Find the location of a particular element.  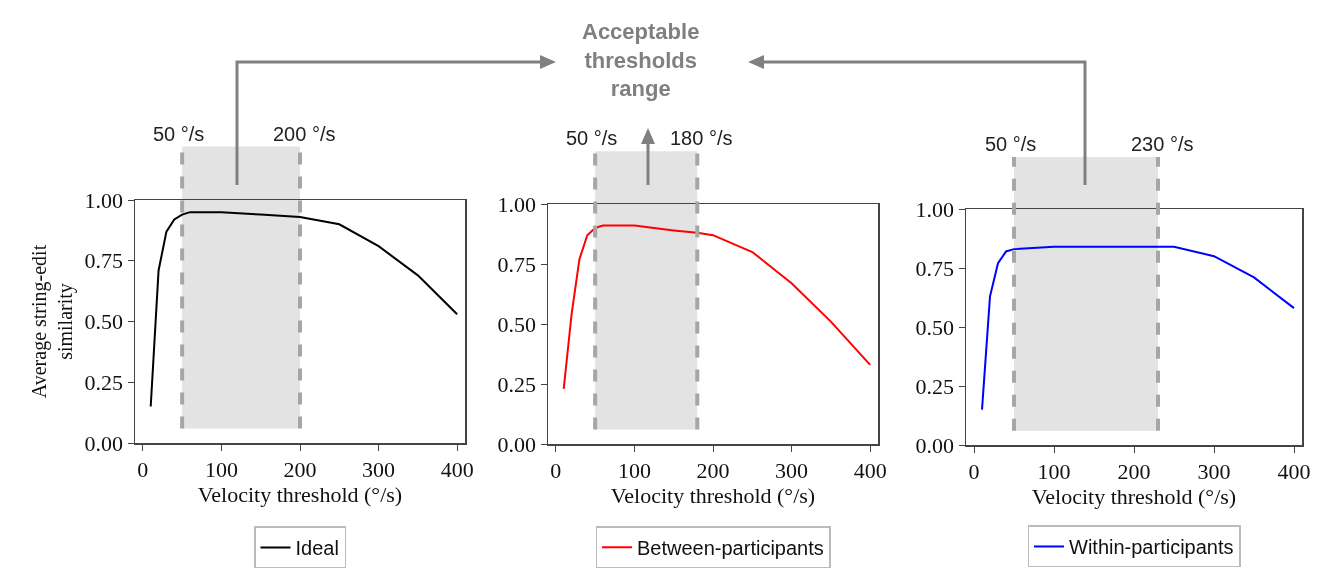

text: Acceptable thresholds range is located at coordinates (641, 60).